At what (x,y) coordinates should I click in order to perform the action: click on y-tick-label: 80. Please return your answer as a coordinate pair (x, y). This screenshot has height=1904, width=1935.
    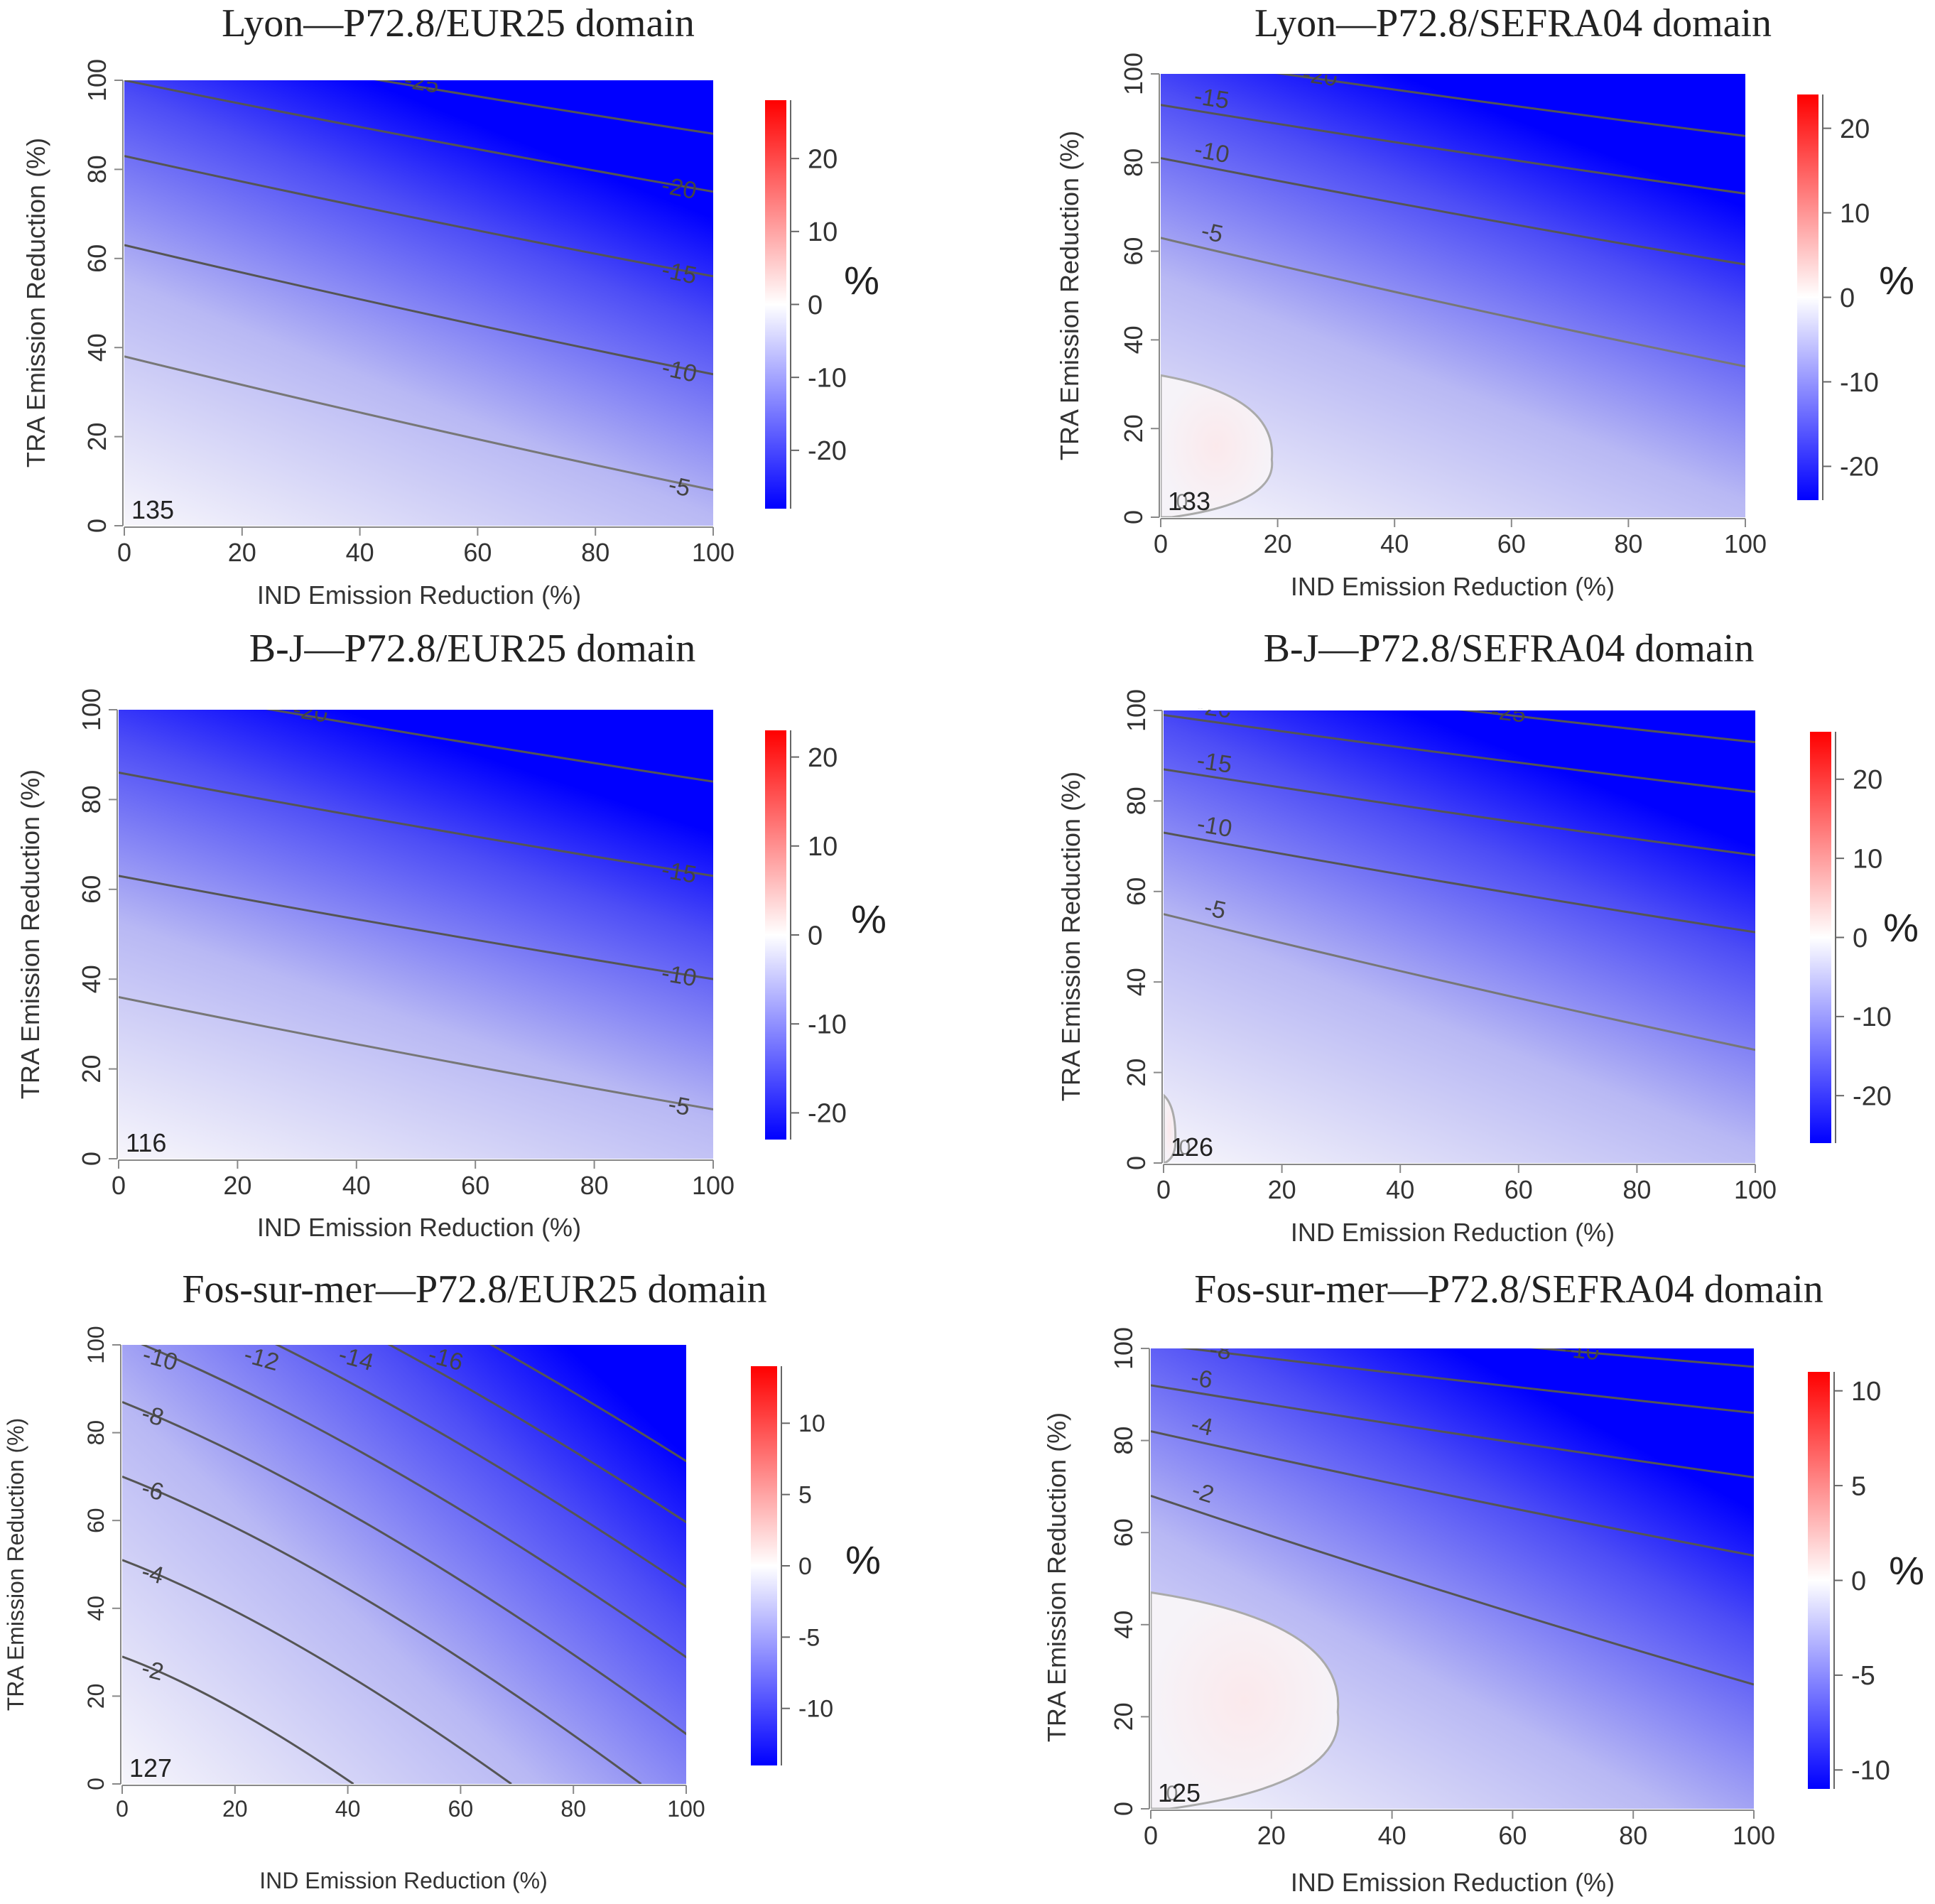
    Looking at the image, I should click on (96, 1433).